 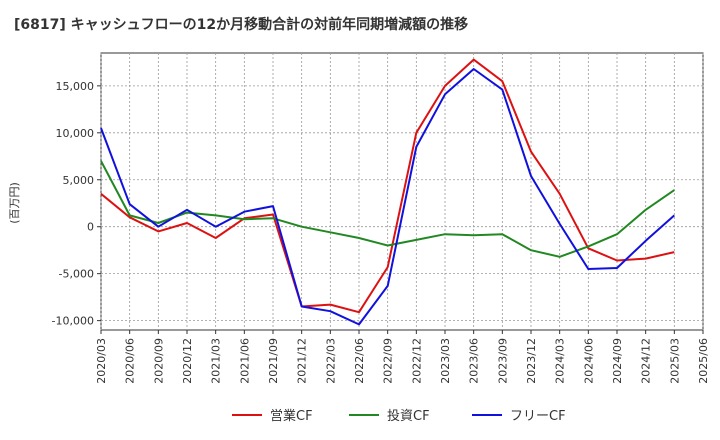 I want to click on x-tick-label: 2025/06, so click(x=703, y=361).